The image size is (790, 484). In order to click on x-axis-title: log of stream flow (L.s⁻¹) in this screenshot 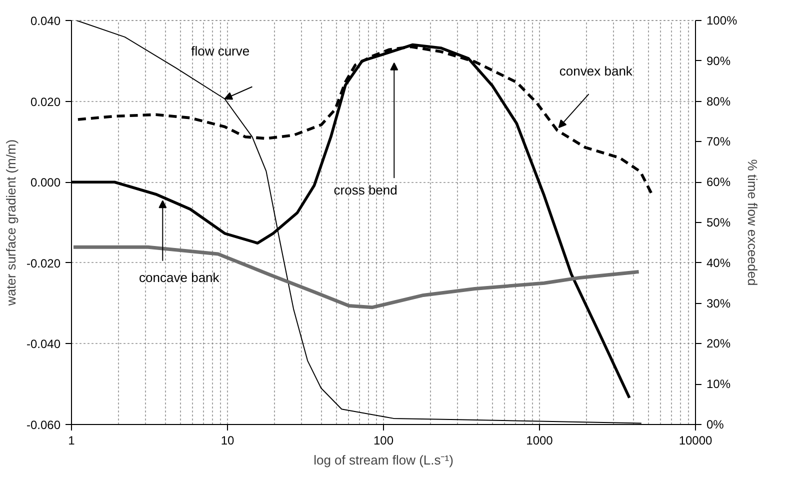, I will do `click(384, 460)`.